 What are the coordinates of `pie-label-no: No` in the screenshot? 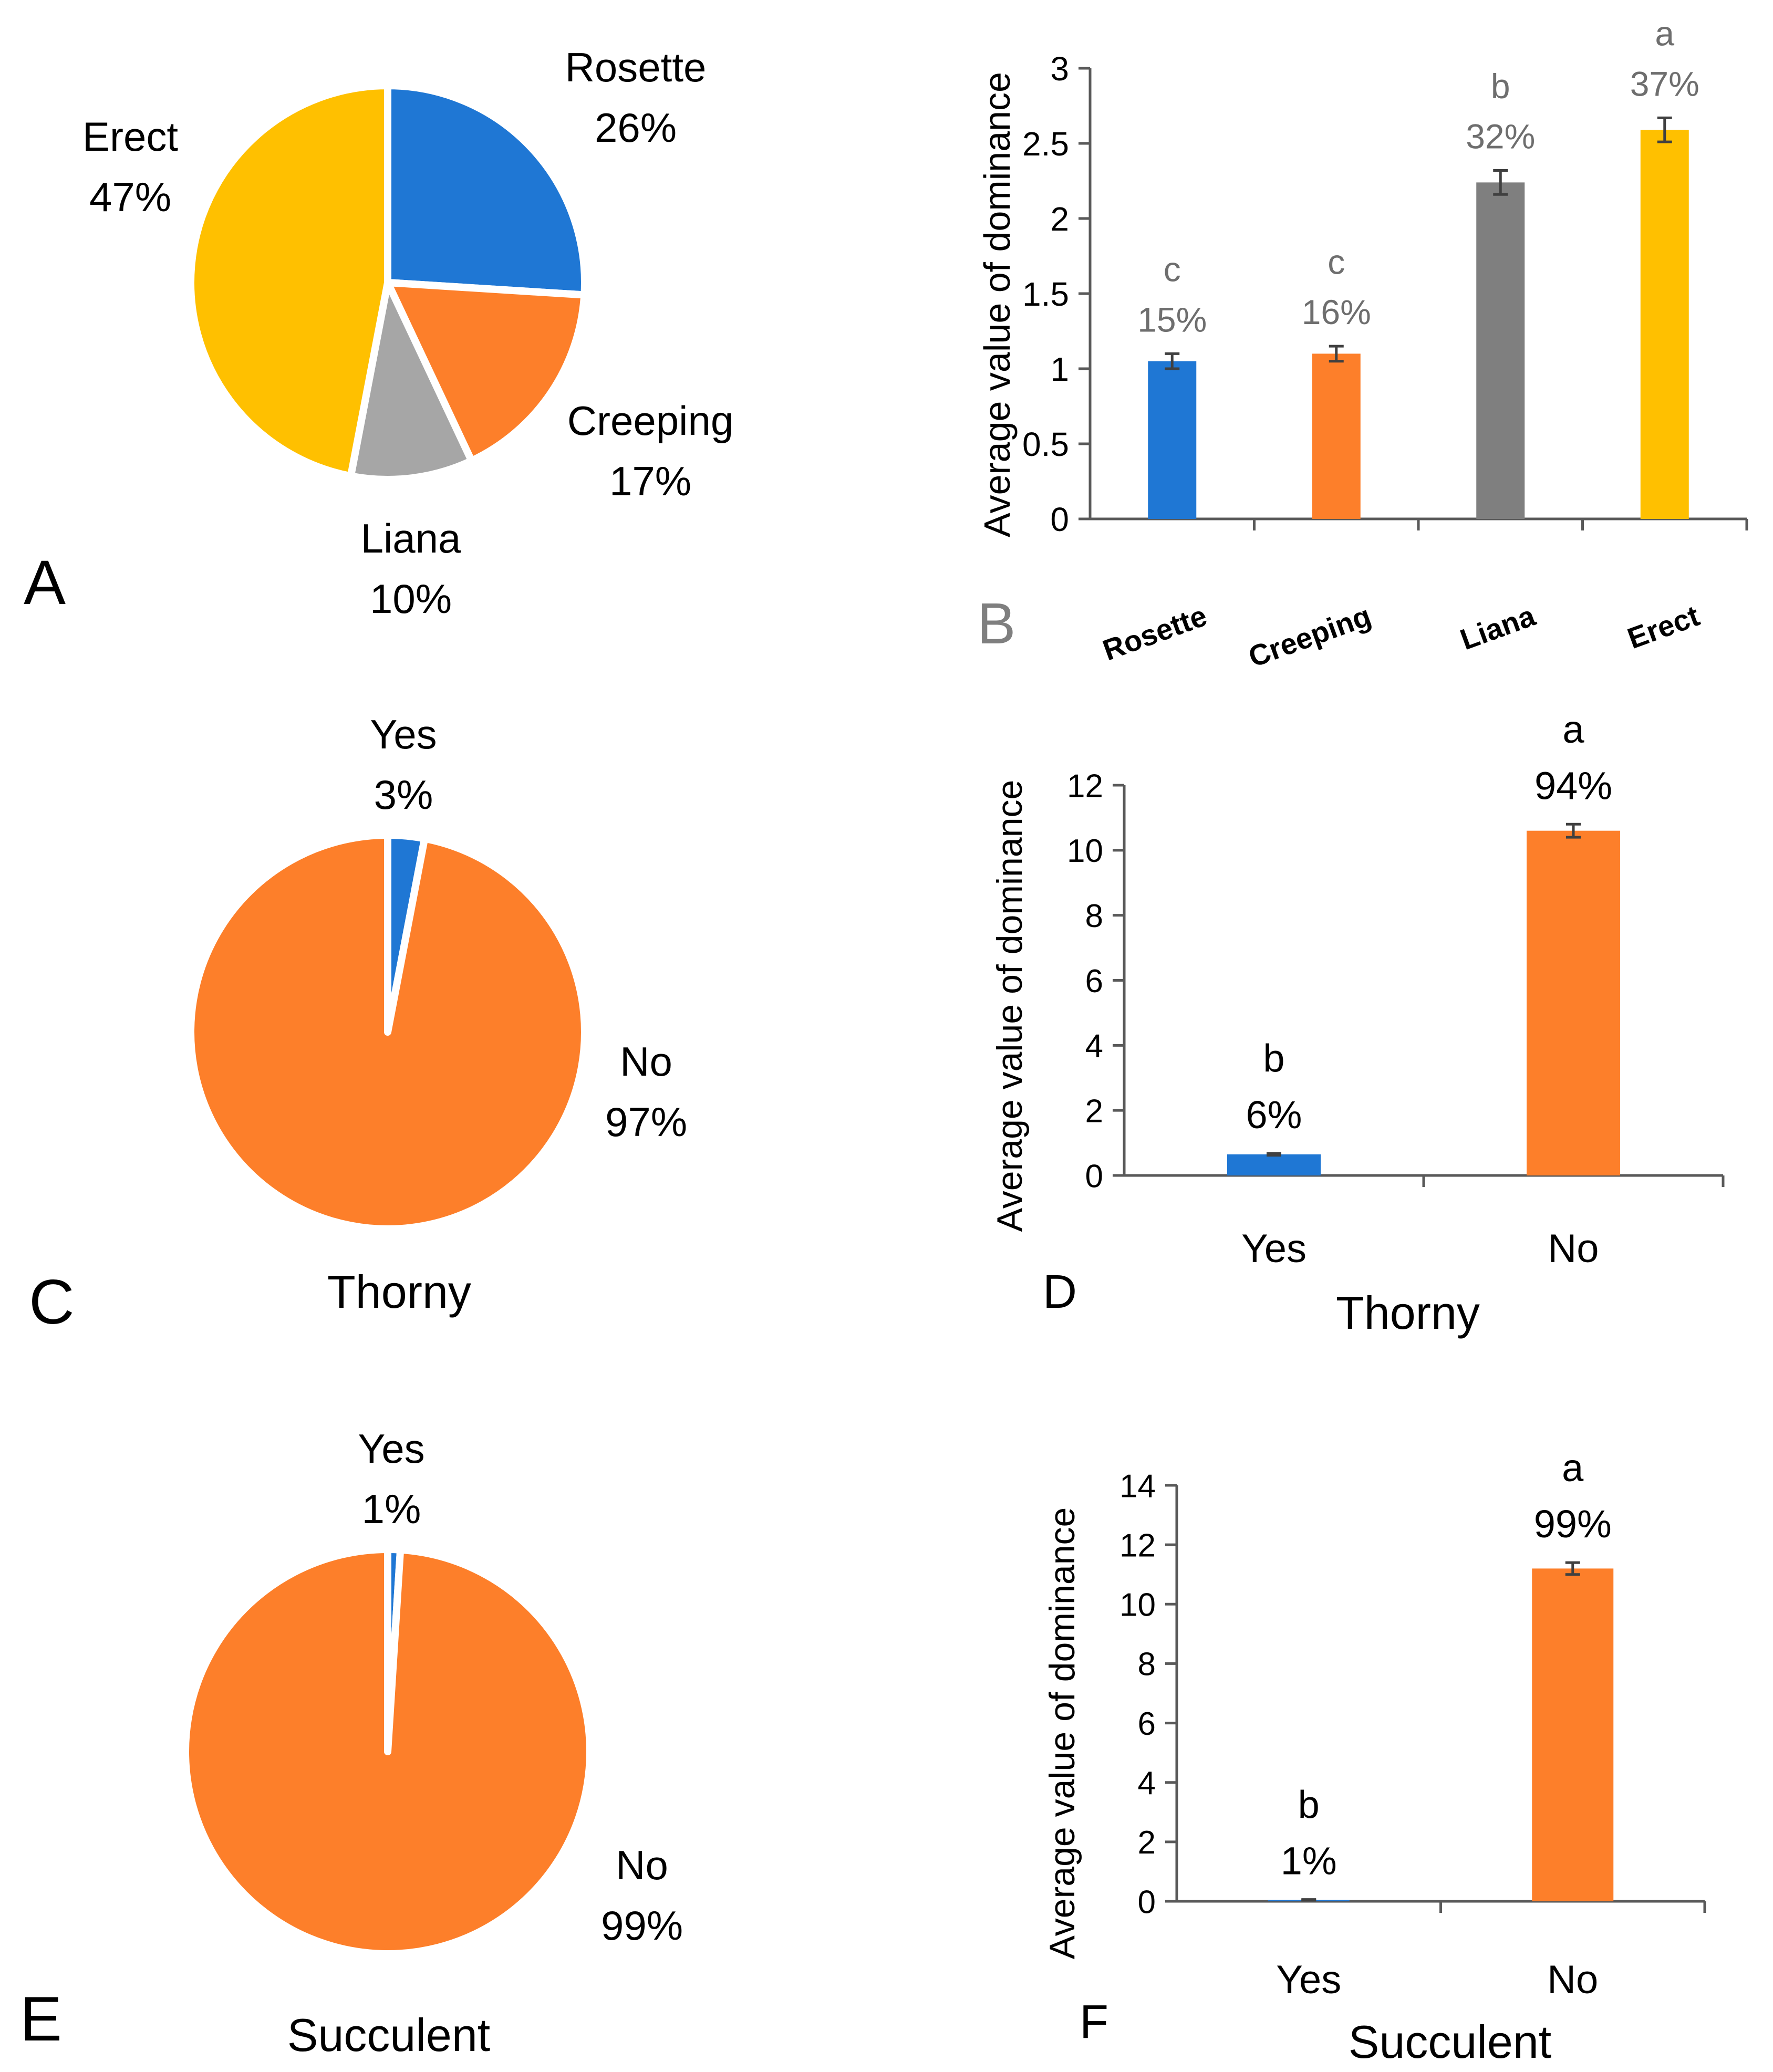 It's located at (646, 1062).